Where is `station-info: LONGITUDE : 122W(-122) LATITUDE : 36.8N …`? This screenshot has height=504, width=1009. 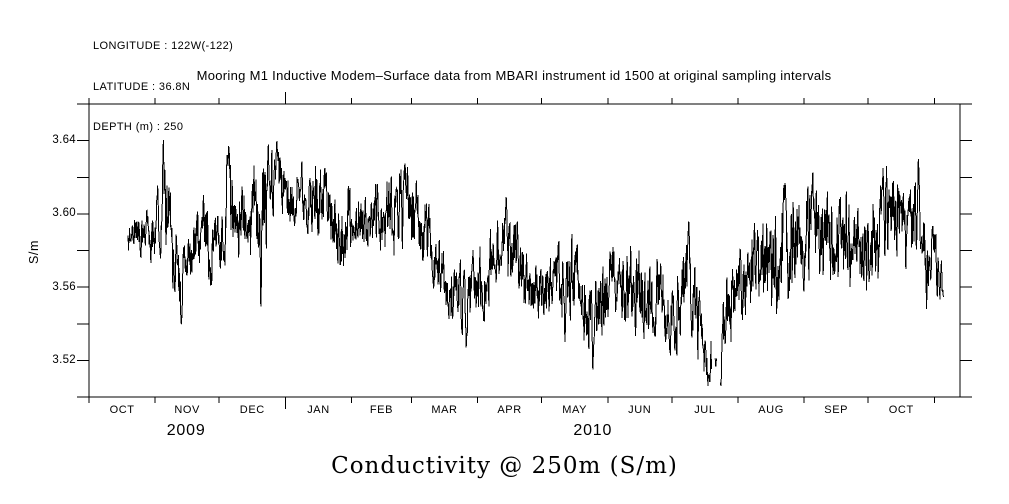 station-info: LONGITUDE : 122W(-122) LATITUDE : 36.8N … is located at coordinates (163, 87).